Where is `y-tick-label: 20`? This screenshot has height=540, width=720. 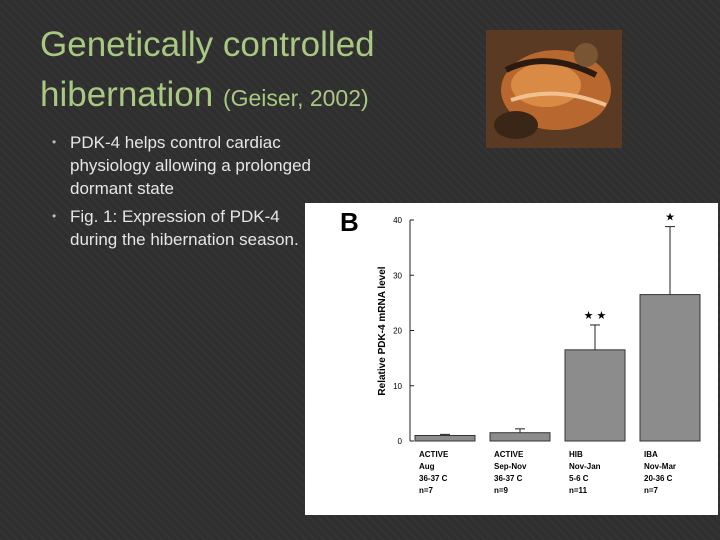
y-tick-label: 20 is located at coordinates (397, 331).